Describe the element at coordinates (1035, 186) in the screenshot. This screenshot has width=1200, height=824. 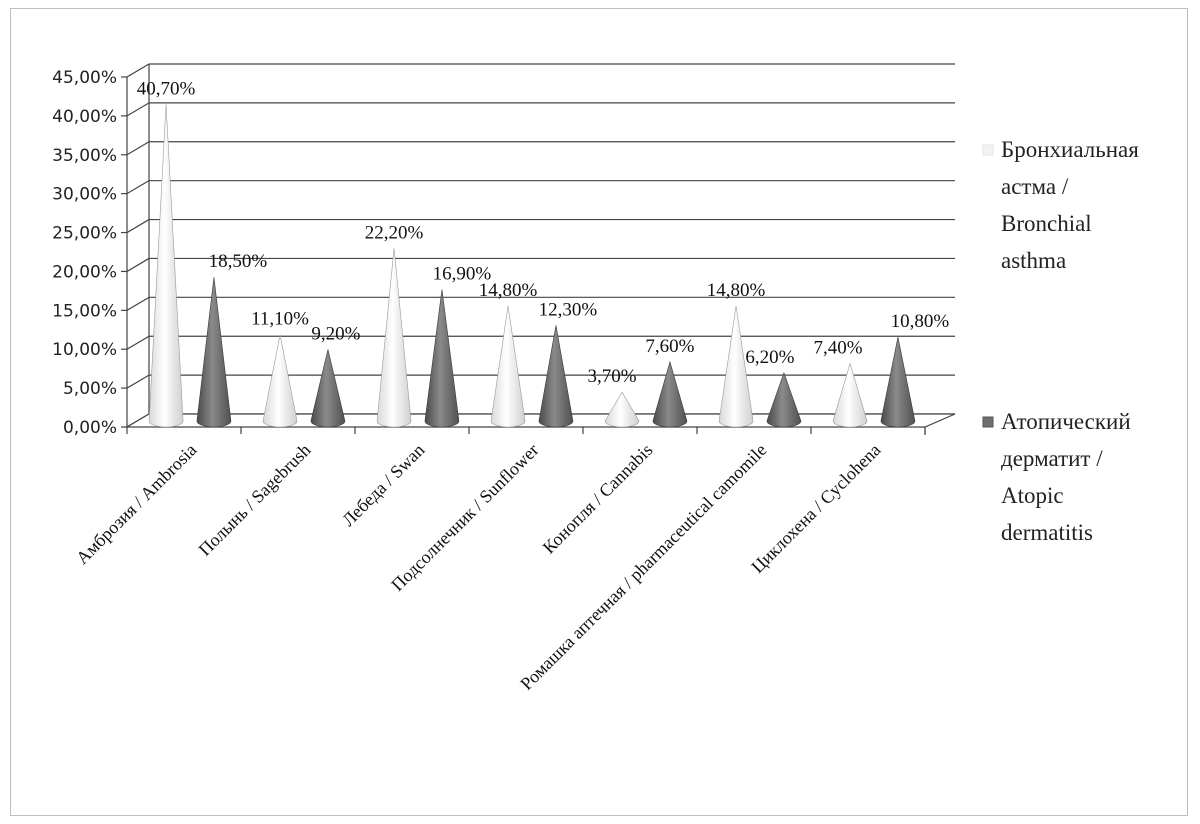
I see `legend-label: астма /` at that location.